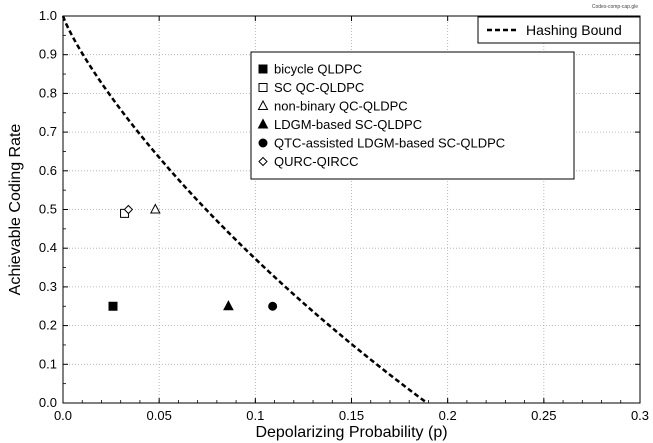 The width and height of the screenshot is (653, 443). I want to click on y-tick-label: 0.7, so click(48, 131).